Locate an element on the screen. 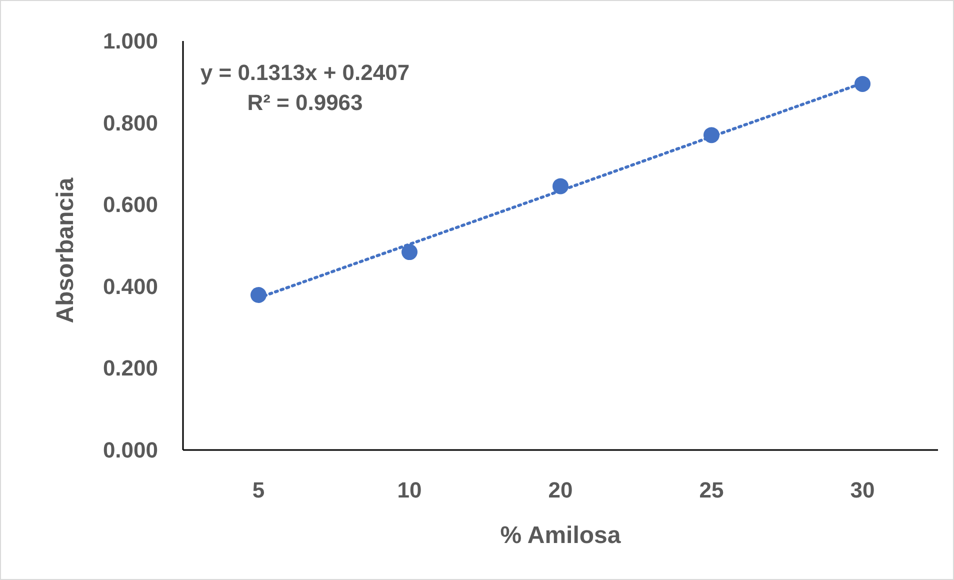  y-tick-label: 0.000 is located at coordinates (130, 450).